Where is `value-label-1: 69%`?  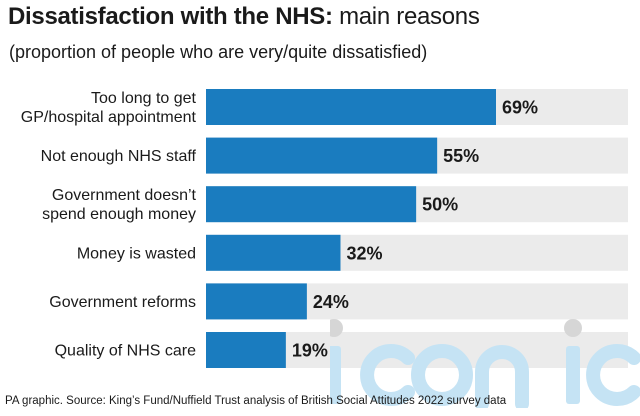 value-label-1: 69% is located at coordinates (520, 108).